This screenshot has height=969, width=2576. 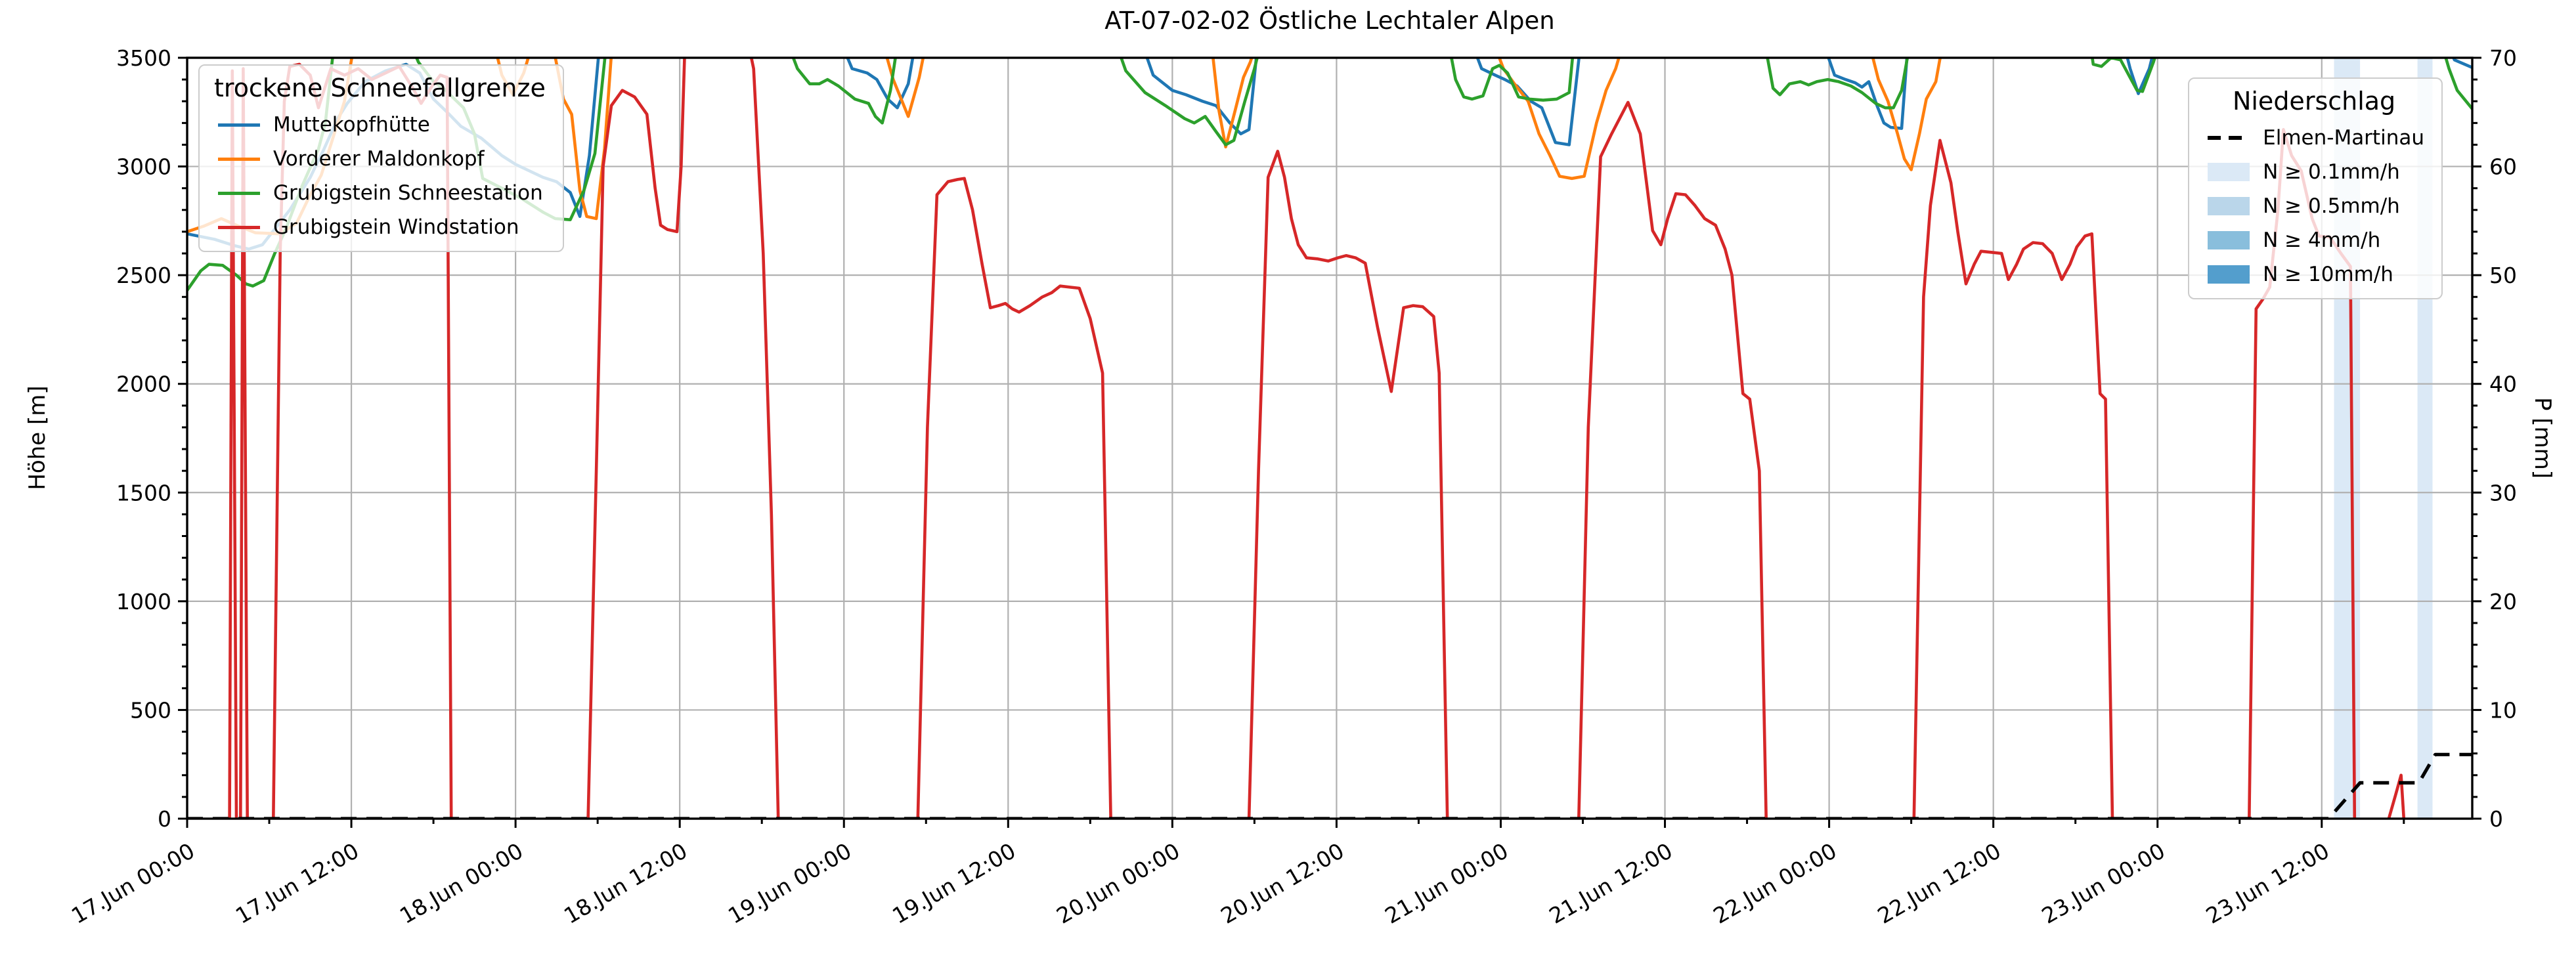 What do you see at coordinates (2322, 240) in the screenshot?
I see `legend-item-label: N ≥ 4mm/h` at bounding box center [2322, 240].